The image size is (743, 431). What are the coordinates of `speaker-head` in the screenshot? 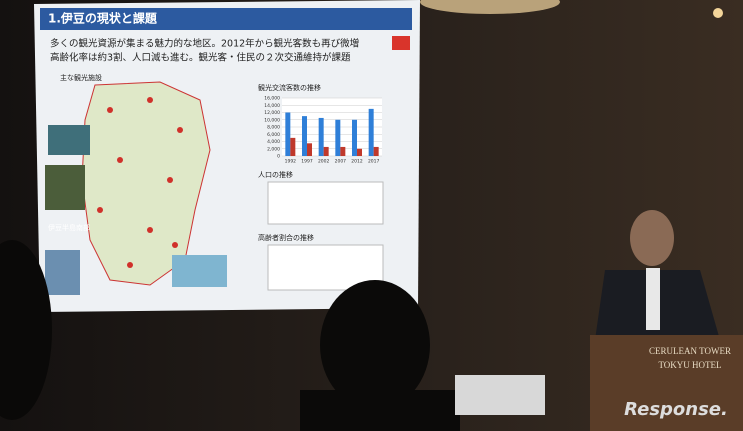 It's located at (652, 238).